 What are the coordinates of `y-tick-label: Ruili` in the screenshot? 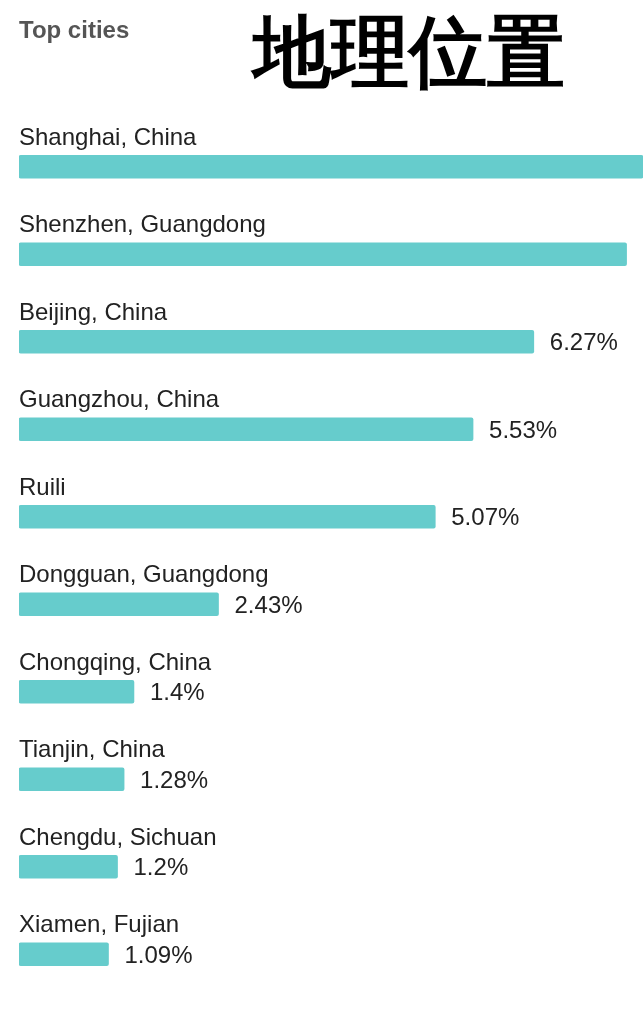 It's located at (42, 486).